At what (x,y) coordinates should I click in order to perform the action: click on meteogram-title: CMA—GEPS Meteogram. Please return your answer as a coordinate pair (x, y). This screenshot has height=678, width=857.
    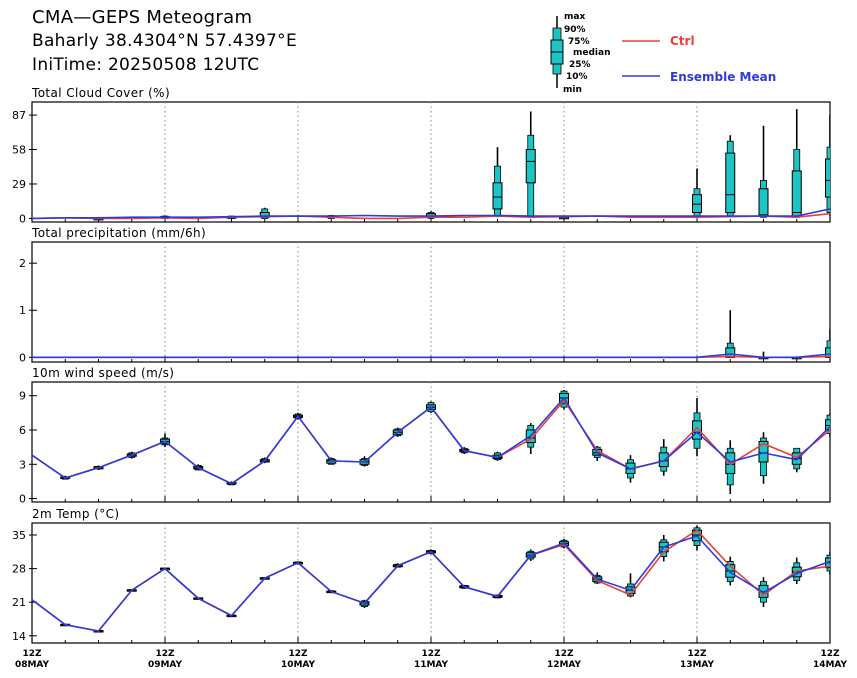
    Looking at the image, I should click on (142, 17).